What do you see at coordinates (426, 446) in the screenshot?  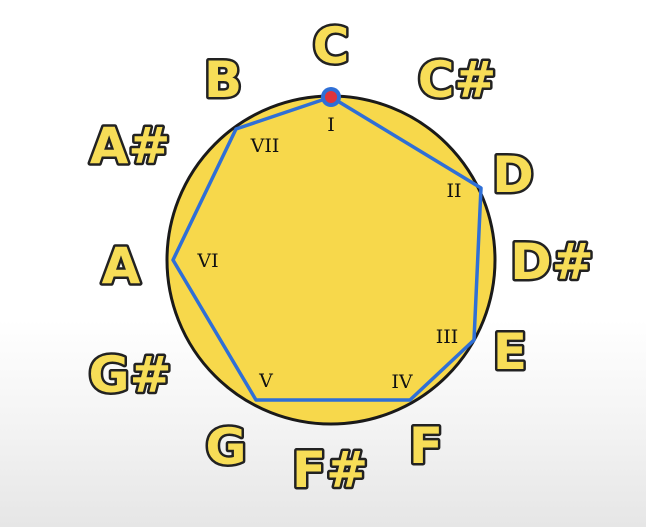 I see `note-label-f: F` at bounding box center [426, 446].